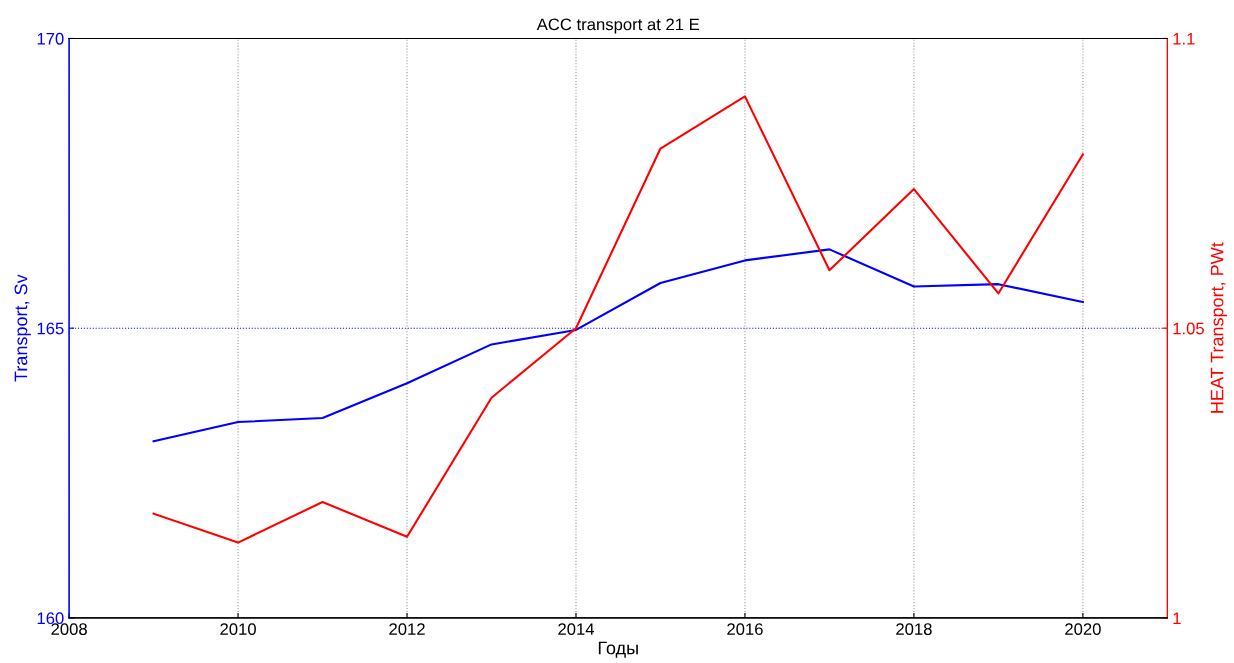 This screenshot has width=1234, height=663. Describe the element at coordinates (22, 328) in the screenshot. I see `y-axis-title: Transport, Sv` at that location.